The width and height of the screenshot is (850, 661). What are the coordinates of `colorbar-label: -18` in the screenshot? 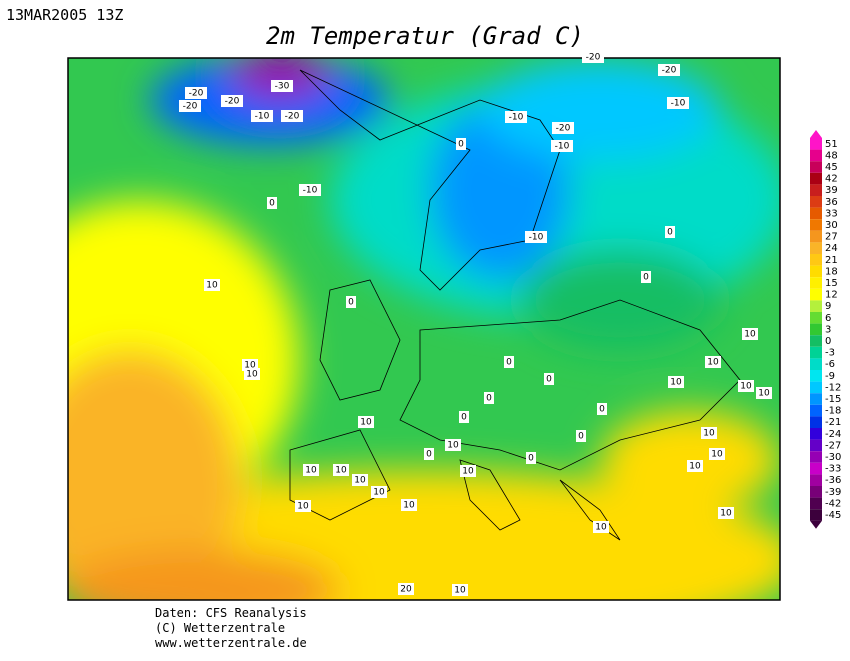 It's located at (833, 411).